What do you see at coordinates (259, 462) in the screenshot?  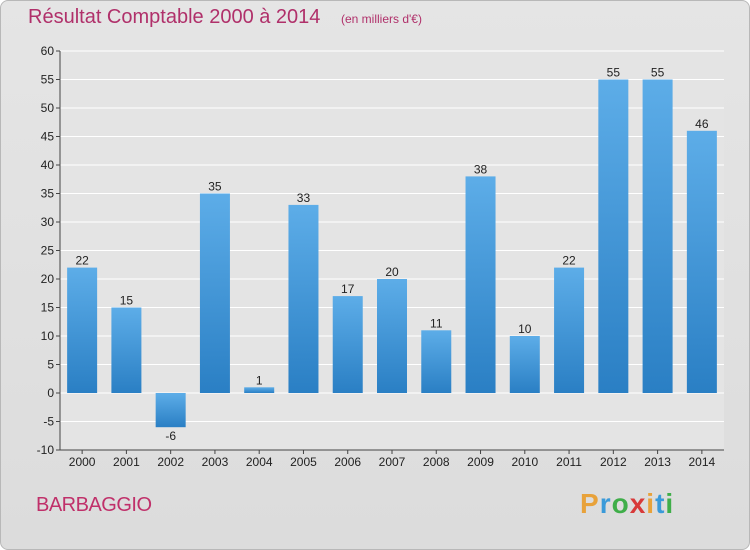 I see `x-tick-label-2004: 2004` at bounding box center [259, 462].